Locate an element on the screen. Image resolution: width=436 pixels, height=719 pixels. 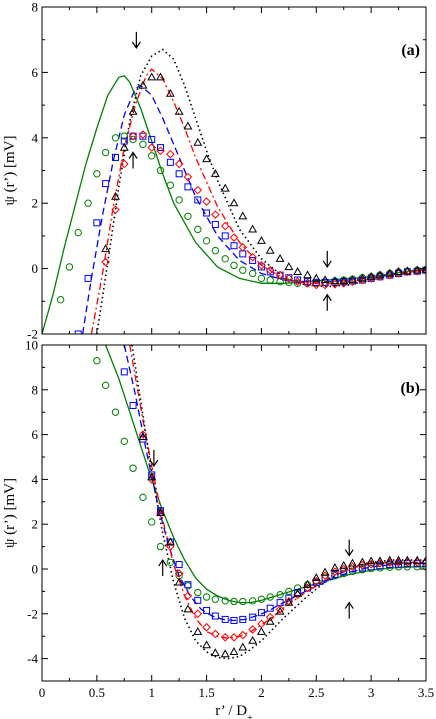
y-tick-label: 10 is located at coordinates (31, 345).